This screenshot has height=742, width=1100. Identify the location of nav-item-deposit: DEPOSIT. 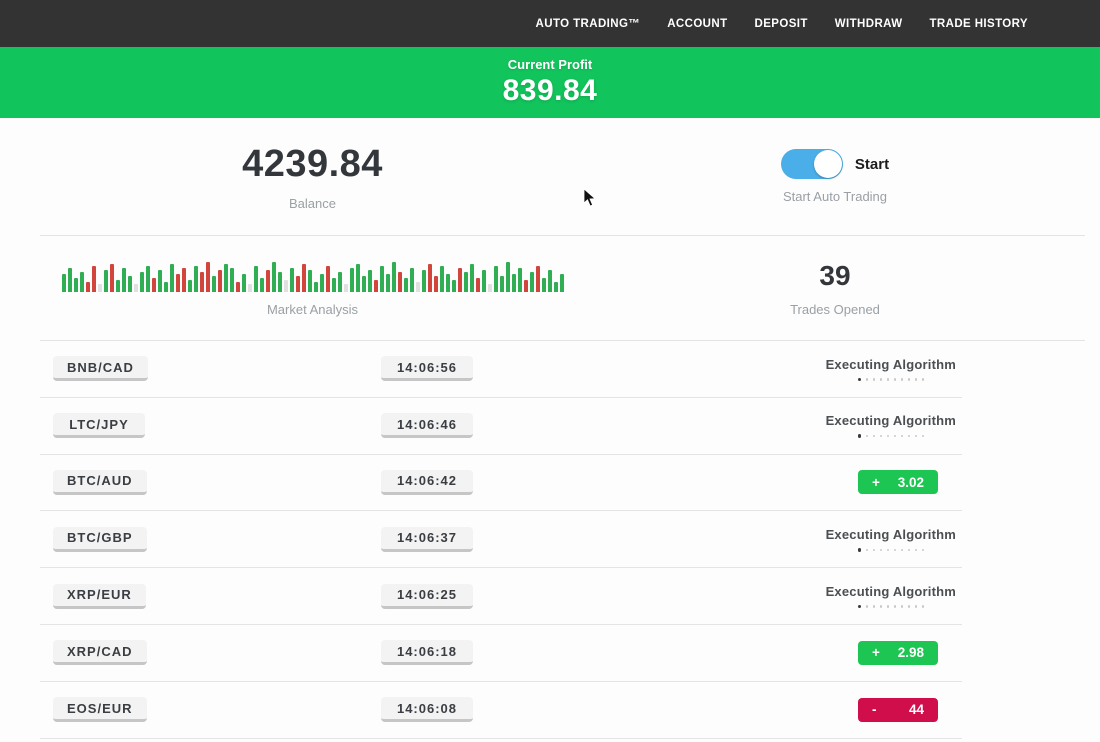
(781, 23).